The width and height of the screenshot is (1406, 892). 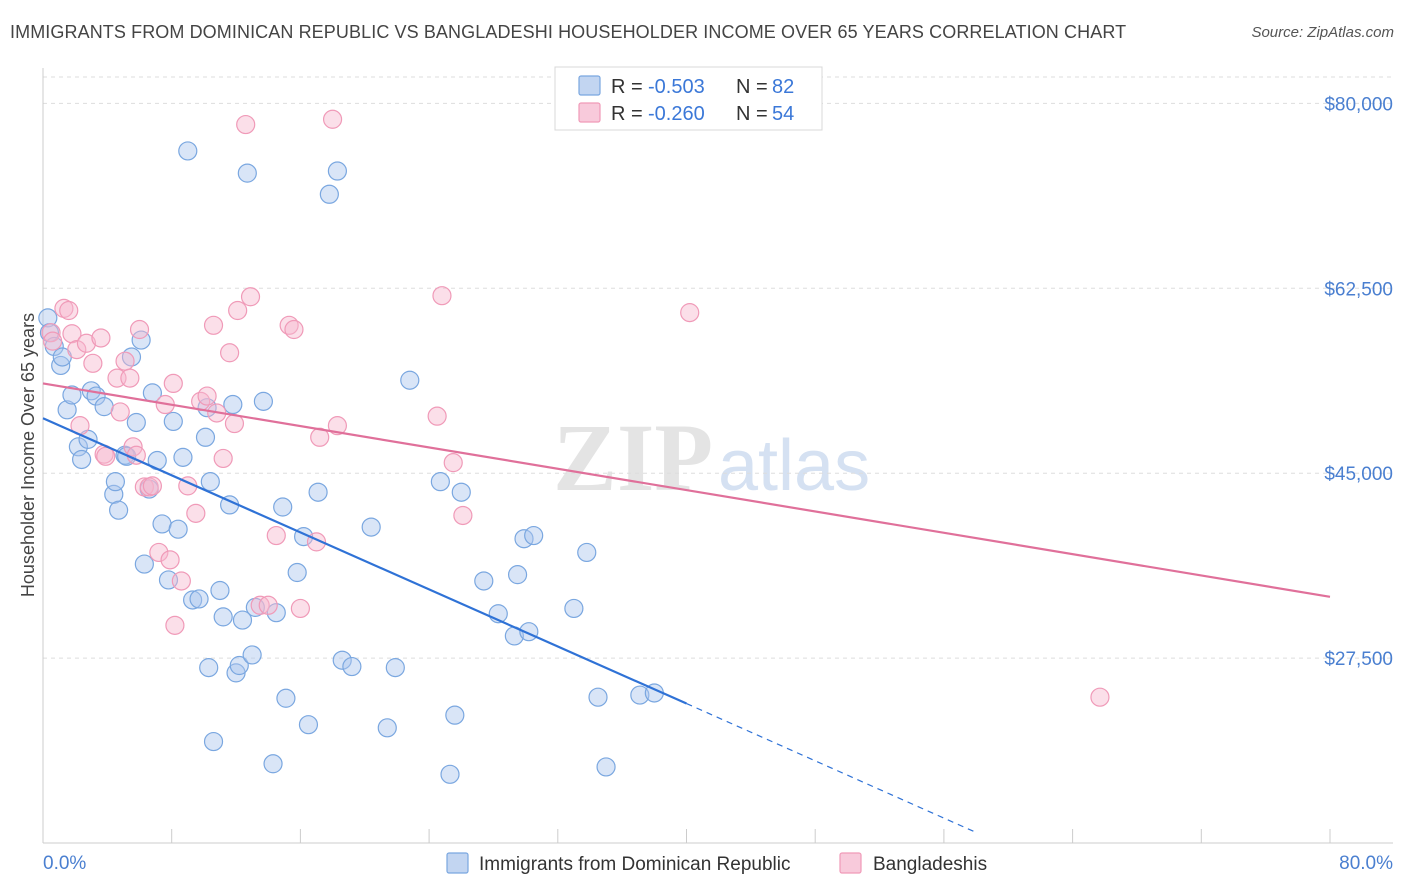 I want to click on legend-n-value-2: 54, so click(x=783, y=114).